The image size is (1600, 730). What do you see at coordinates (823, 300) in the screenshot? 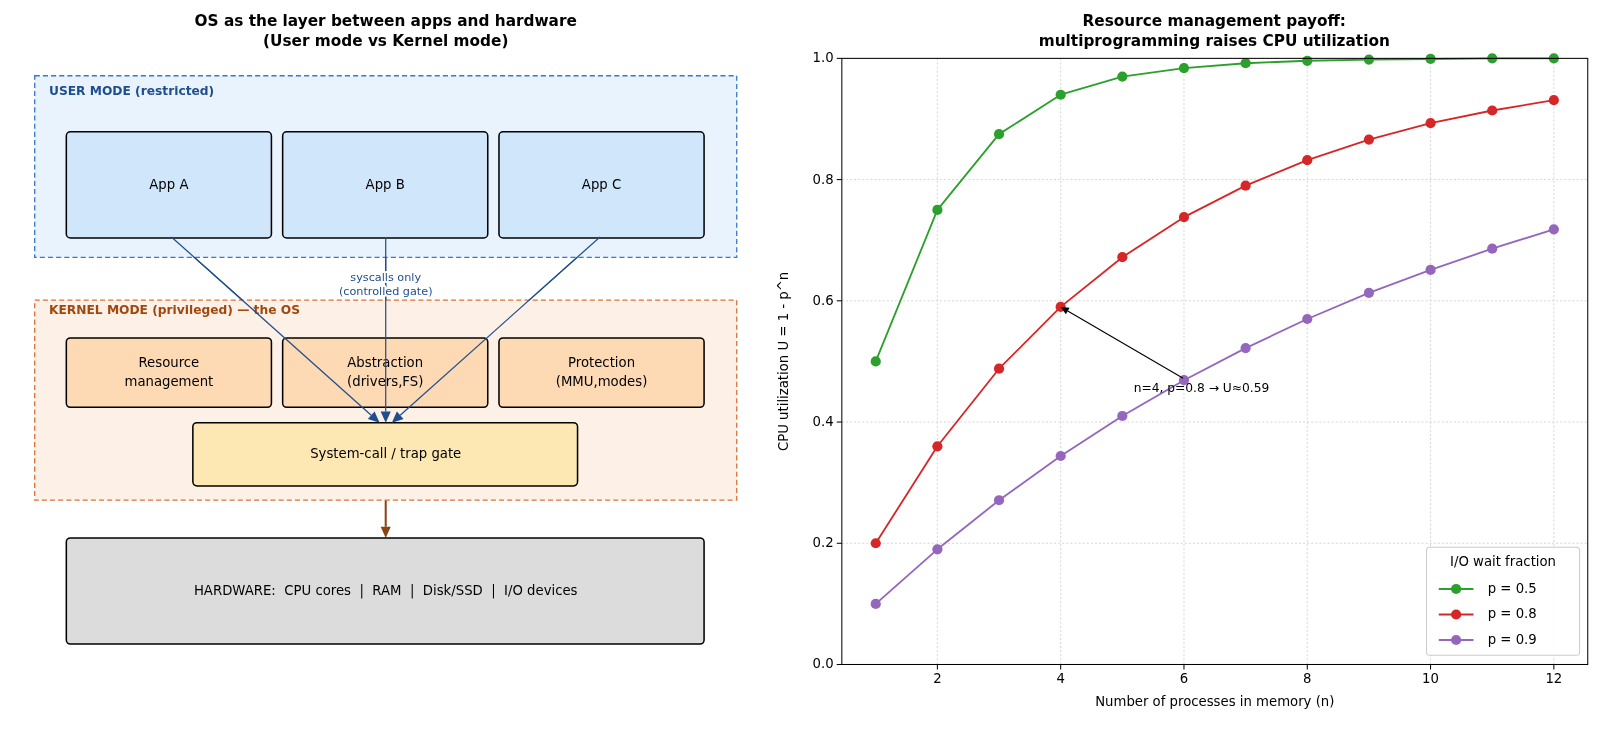
I see `y-tick-label: 0.6` at bounding box center [823, 300].